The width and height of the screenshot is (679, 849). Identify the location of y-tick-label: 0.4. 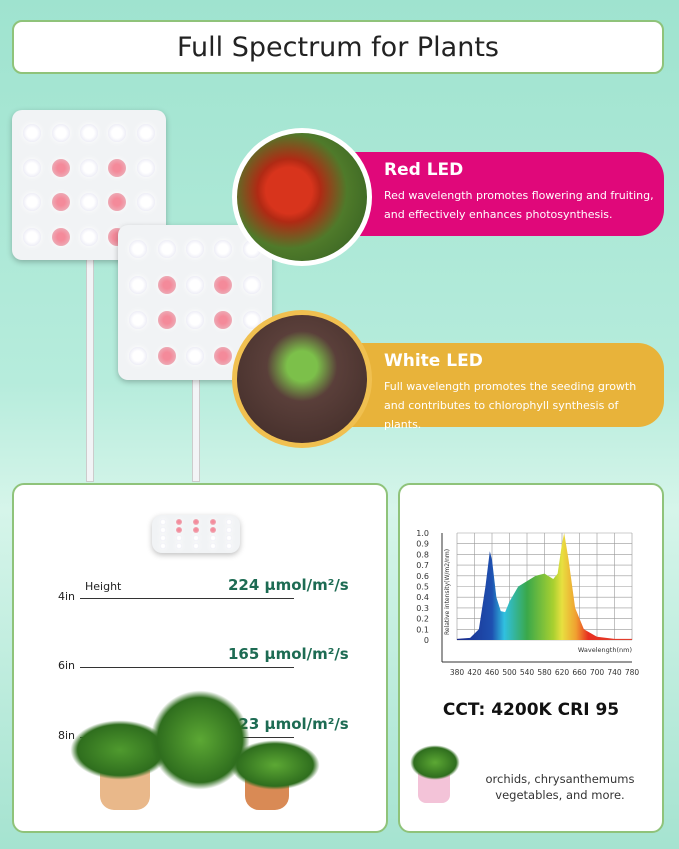
(422, 597).